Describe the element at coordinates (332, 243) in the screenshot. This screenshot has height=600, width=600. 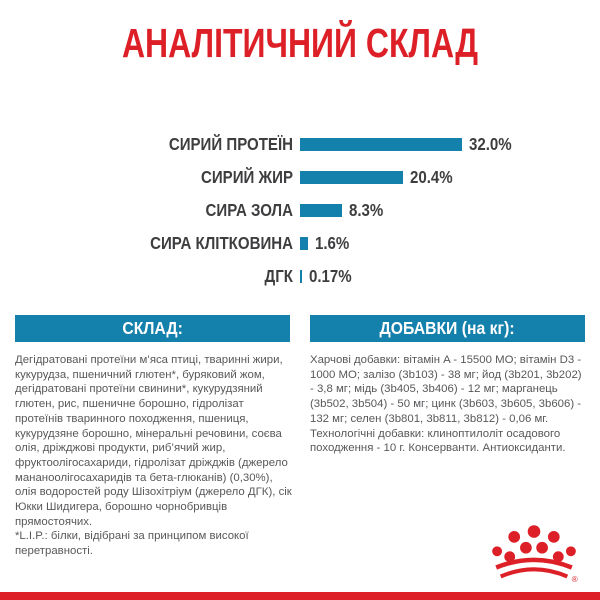
I see `chart-value-label: 1.6%` at that location.